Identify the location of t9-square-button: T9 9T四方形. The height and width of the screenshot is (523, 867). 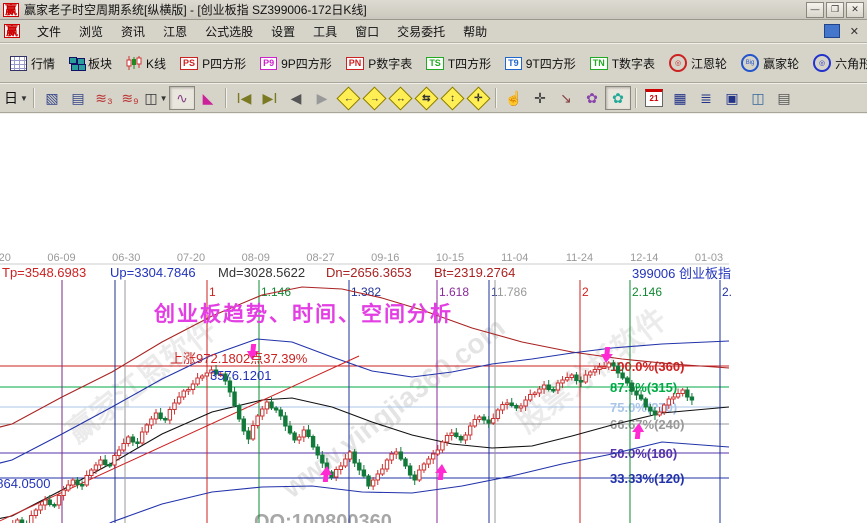
(540, 63).